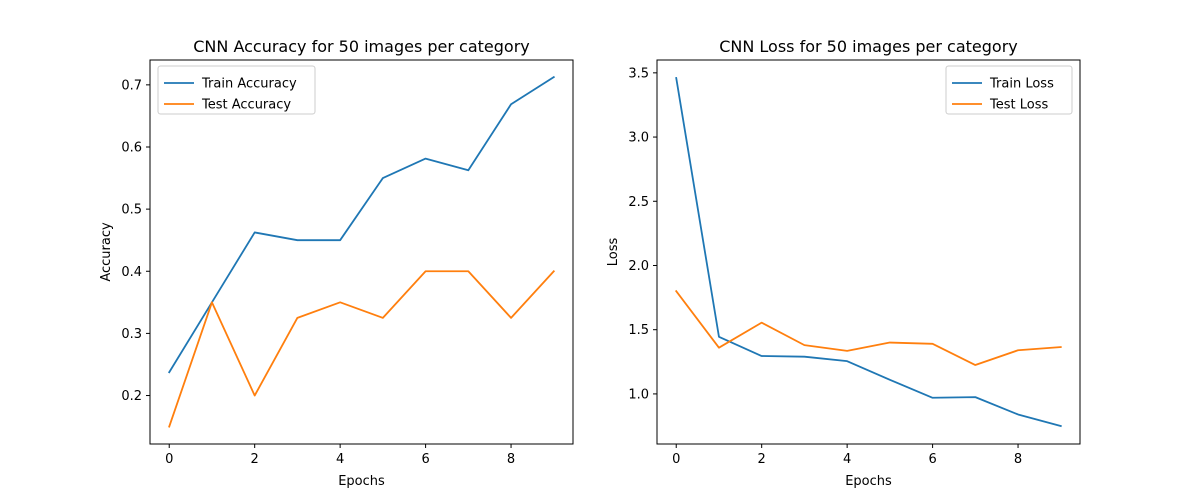 The image size is (1200, 500). Describe the element at coordinates (638, 394) in the screenshot. I see `loss-y-tick-label: 1.0` at that location.